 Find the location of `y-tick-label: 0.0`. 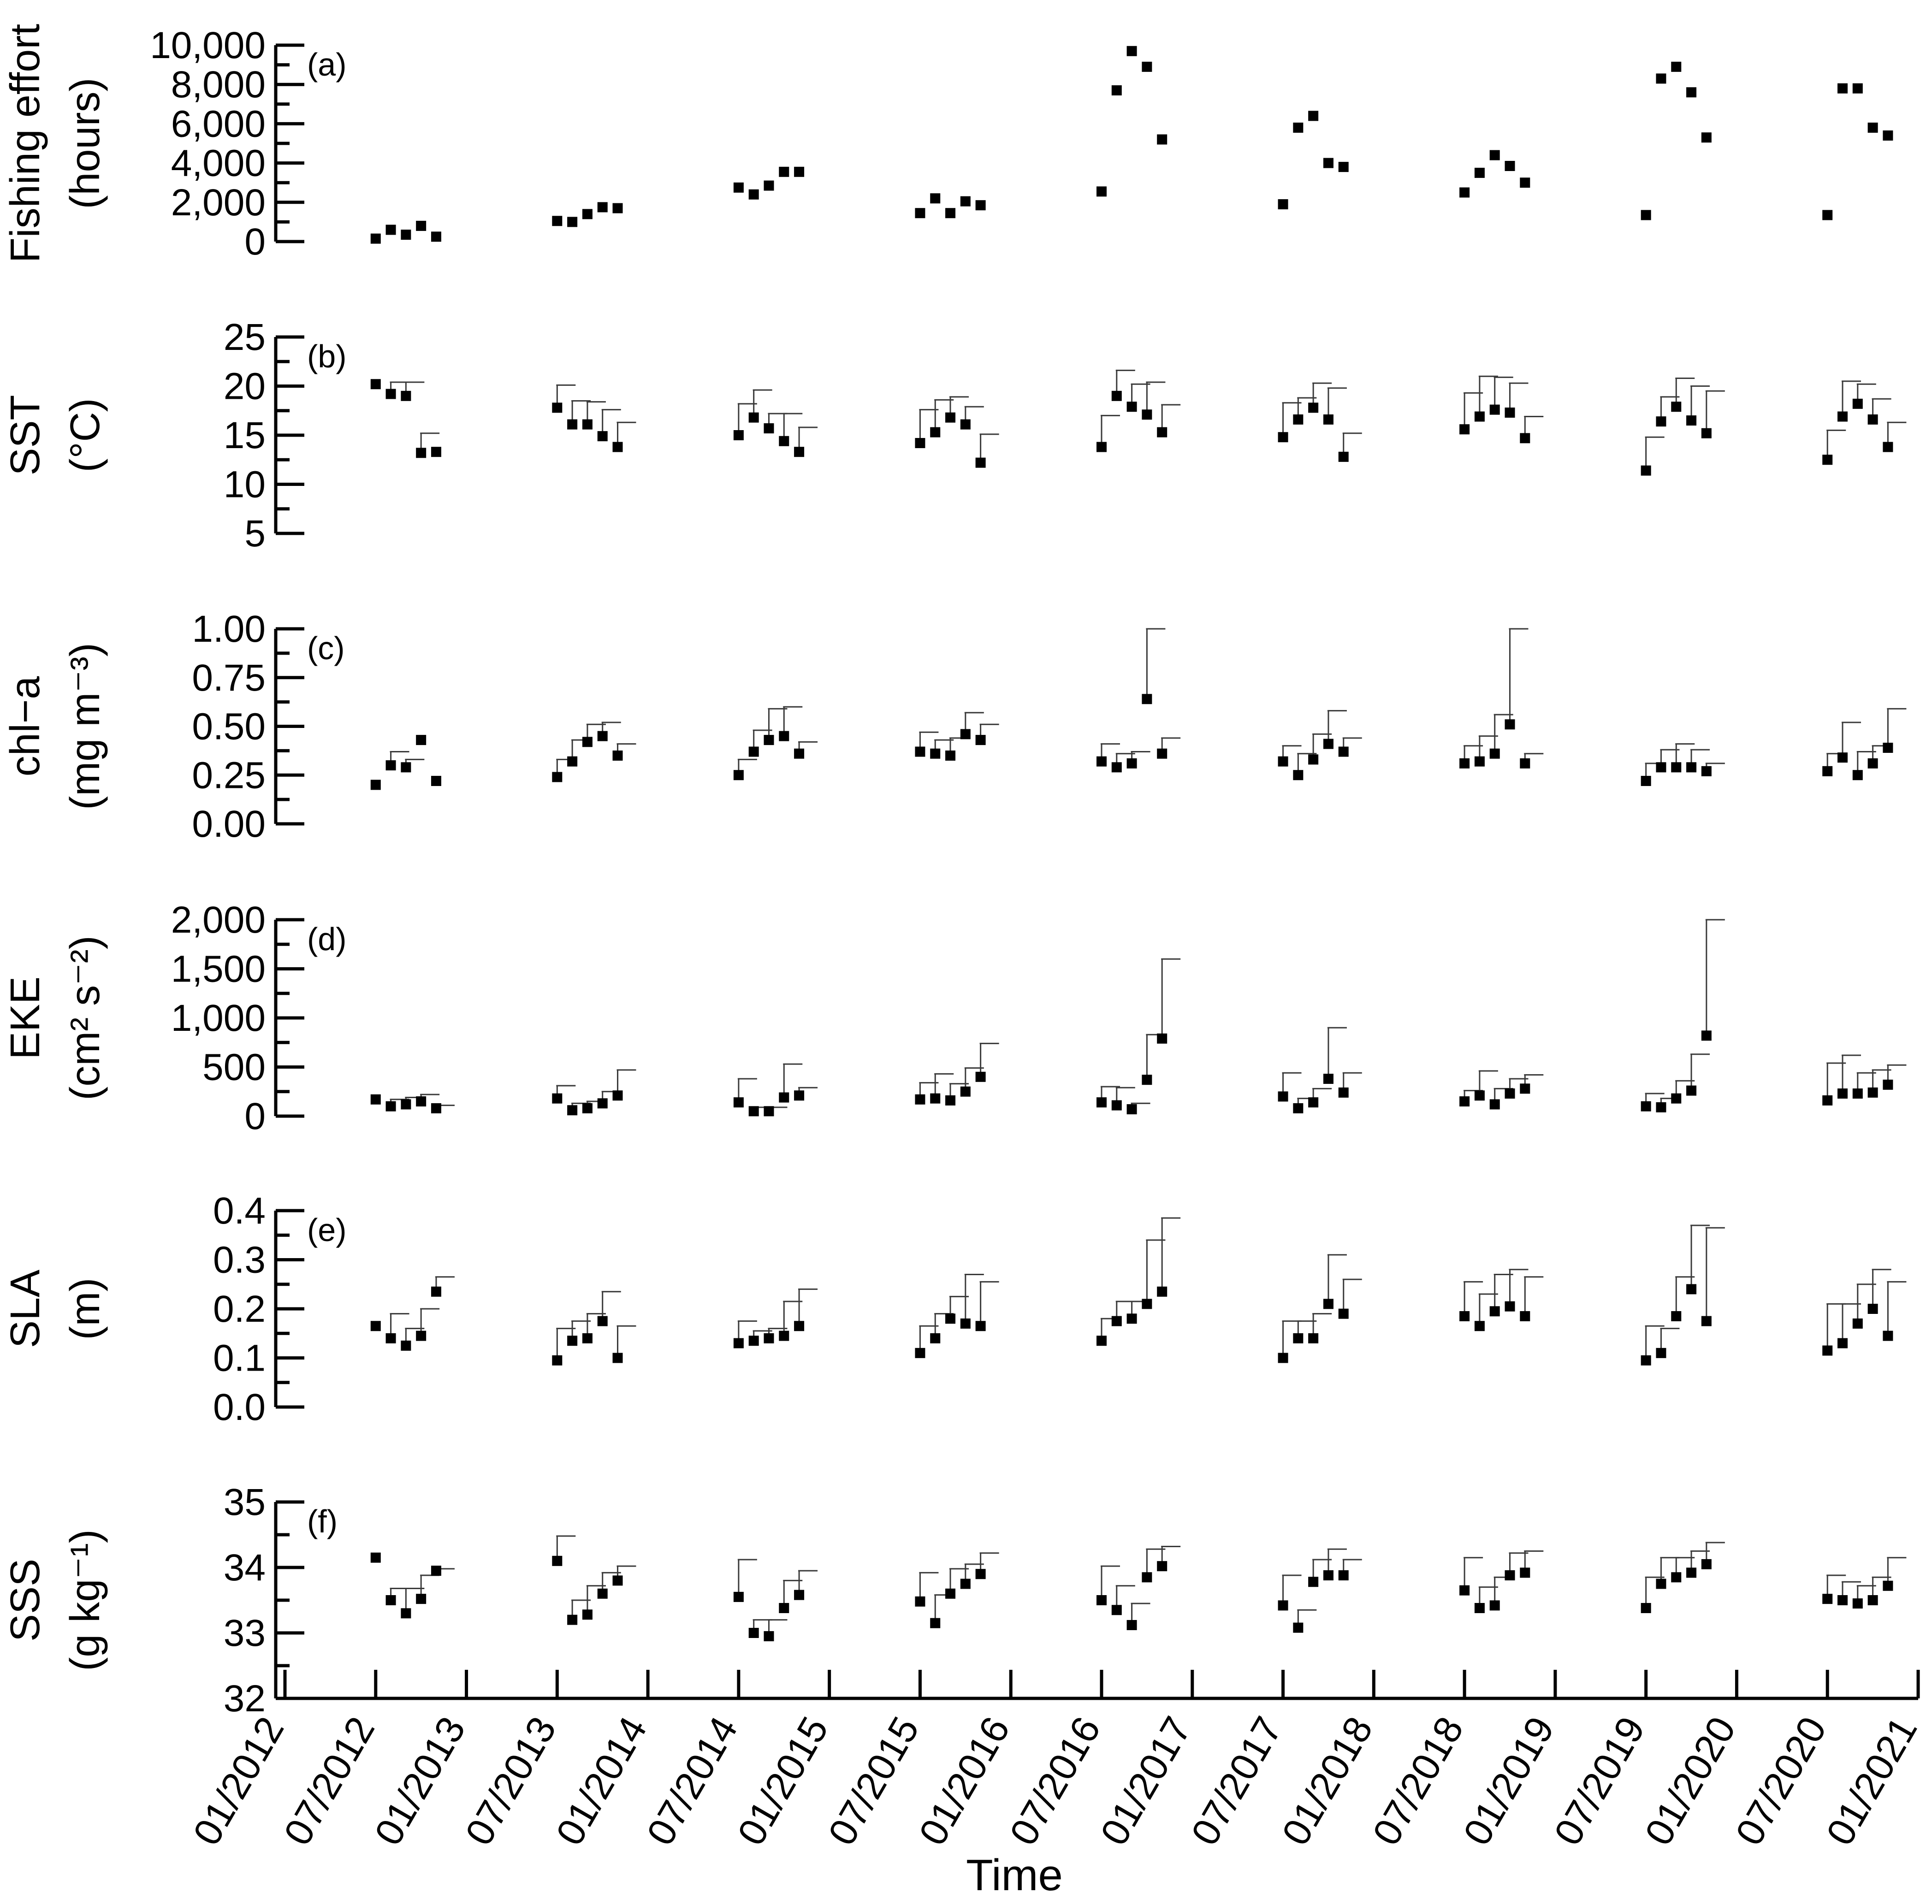

y-tick-label: 0.0 is located at coordinates (239, 1407).